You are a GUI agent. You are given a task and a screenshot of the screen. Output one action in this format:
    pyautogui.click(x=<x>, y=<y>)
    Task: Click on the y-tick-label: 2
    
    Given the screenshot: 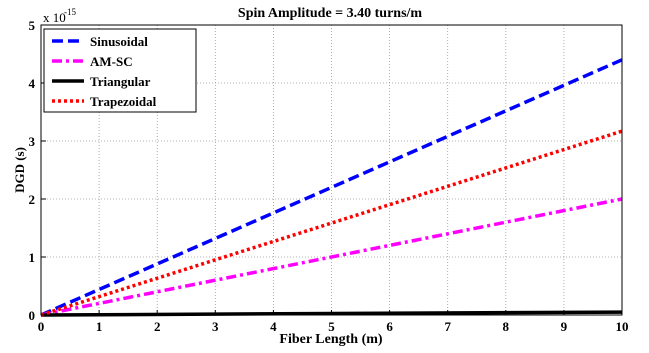 What is the action you would take?
    pyautogui.click(x=32, y=199)
    